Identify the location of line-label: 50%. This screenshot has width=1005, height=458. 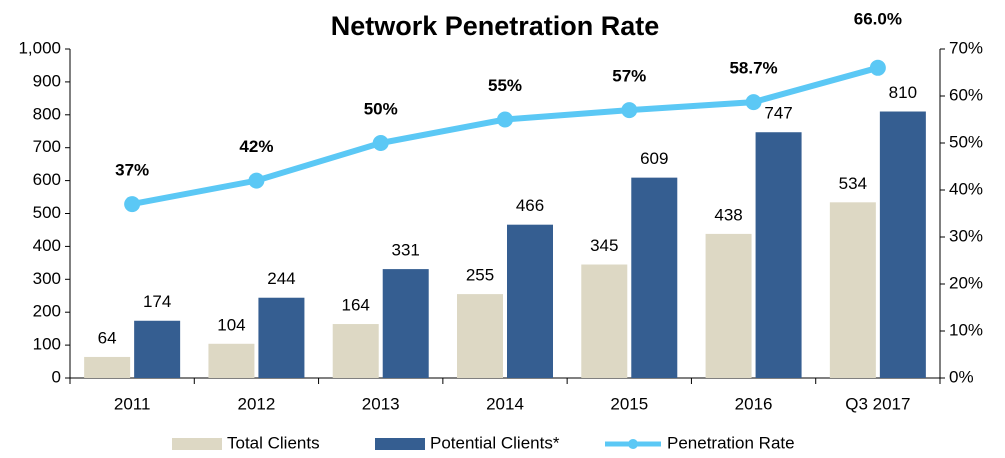
(381, 108).